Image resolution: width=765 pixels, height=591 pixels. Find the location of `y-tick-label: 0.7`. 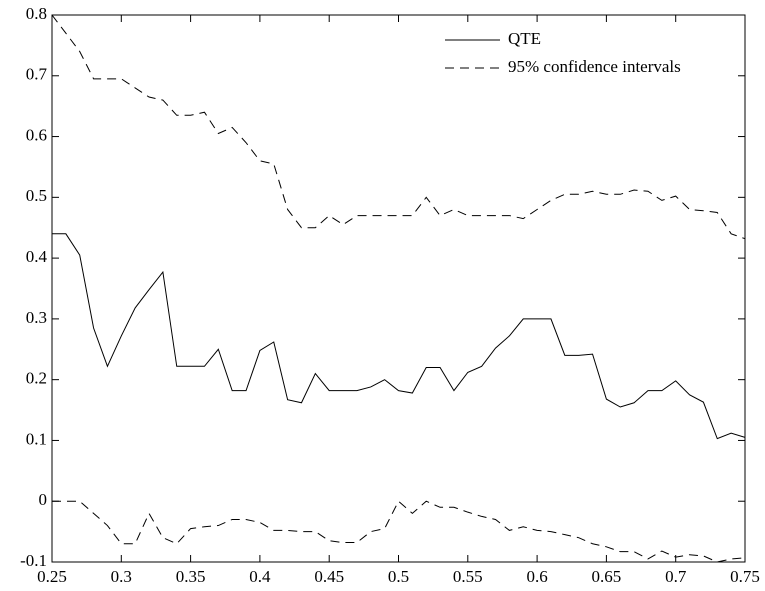

y-tick-label: 0.7 is located at coordinates (37, 74).